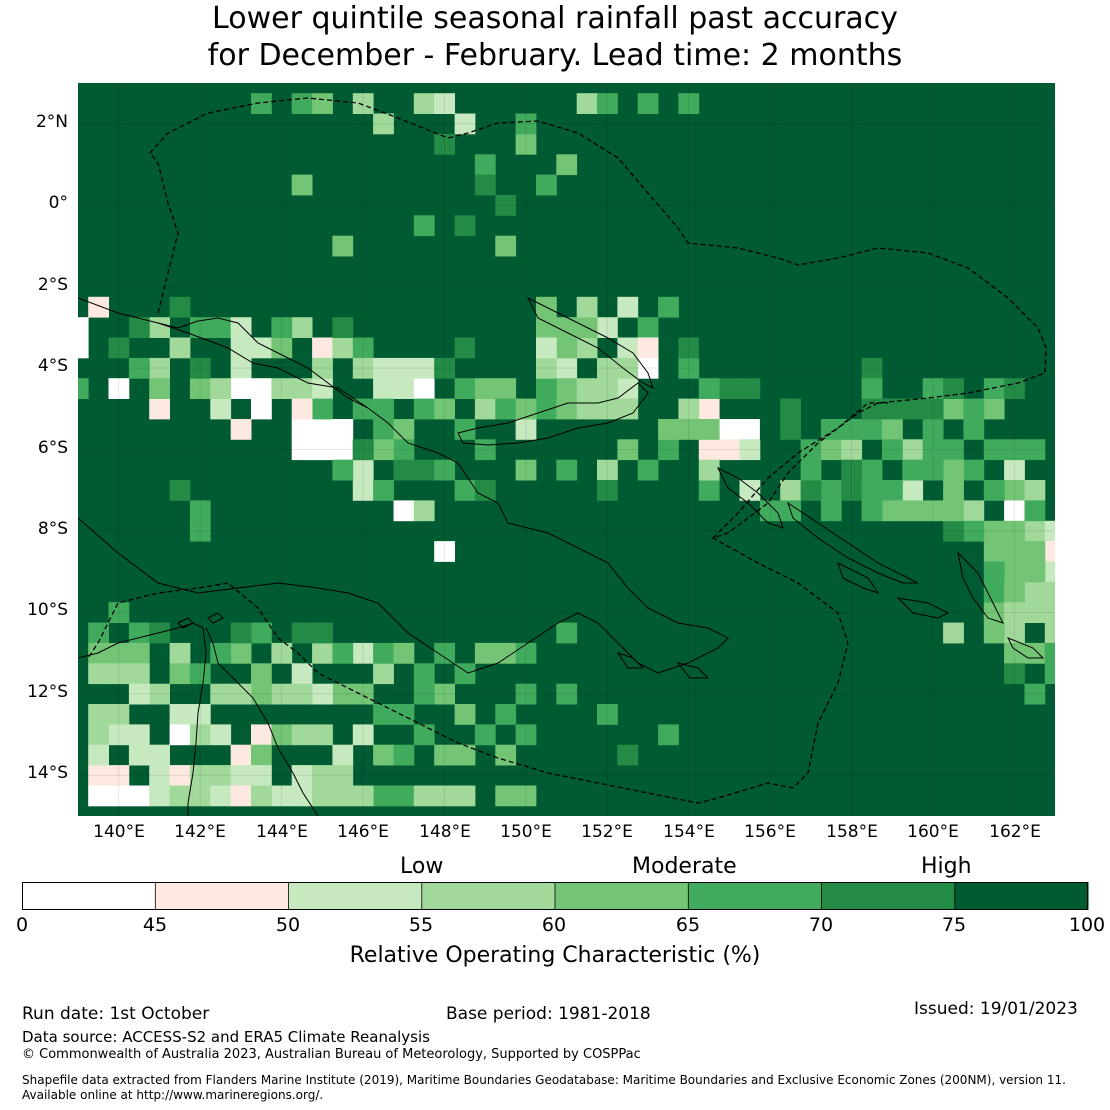 This screenshot has height=1110, width=1110. Describe the element at coordinates (58, 203) in the screenshot. I see `lat-label-0: 0°` at that location.